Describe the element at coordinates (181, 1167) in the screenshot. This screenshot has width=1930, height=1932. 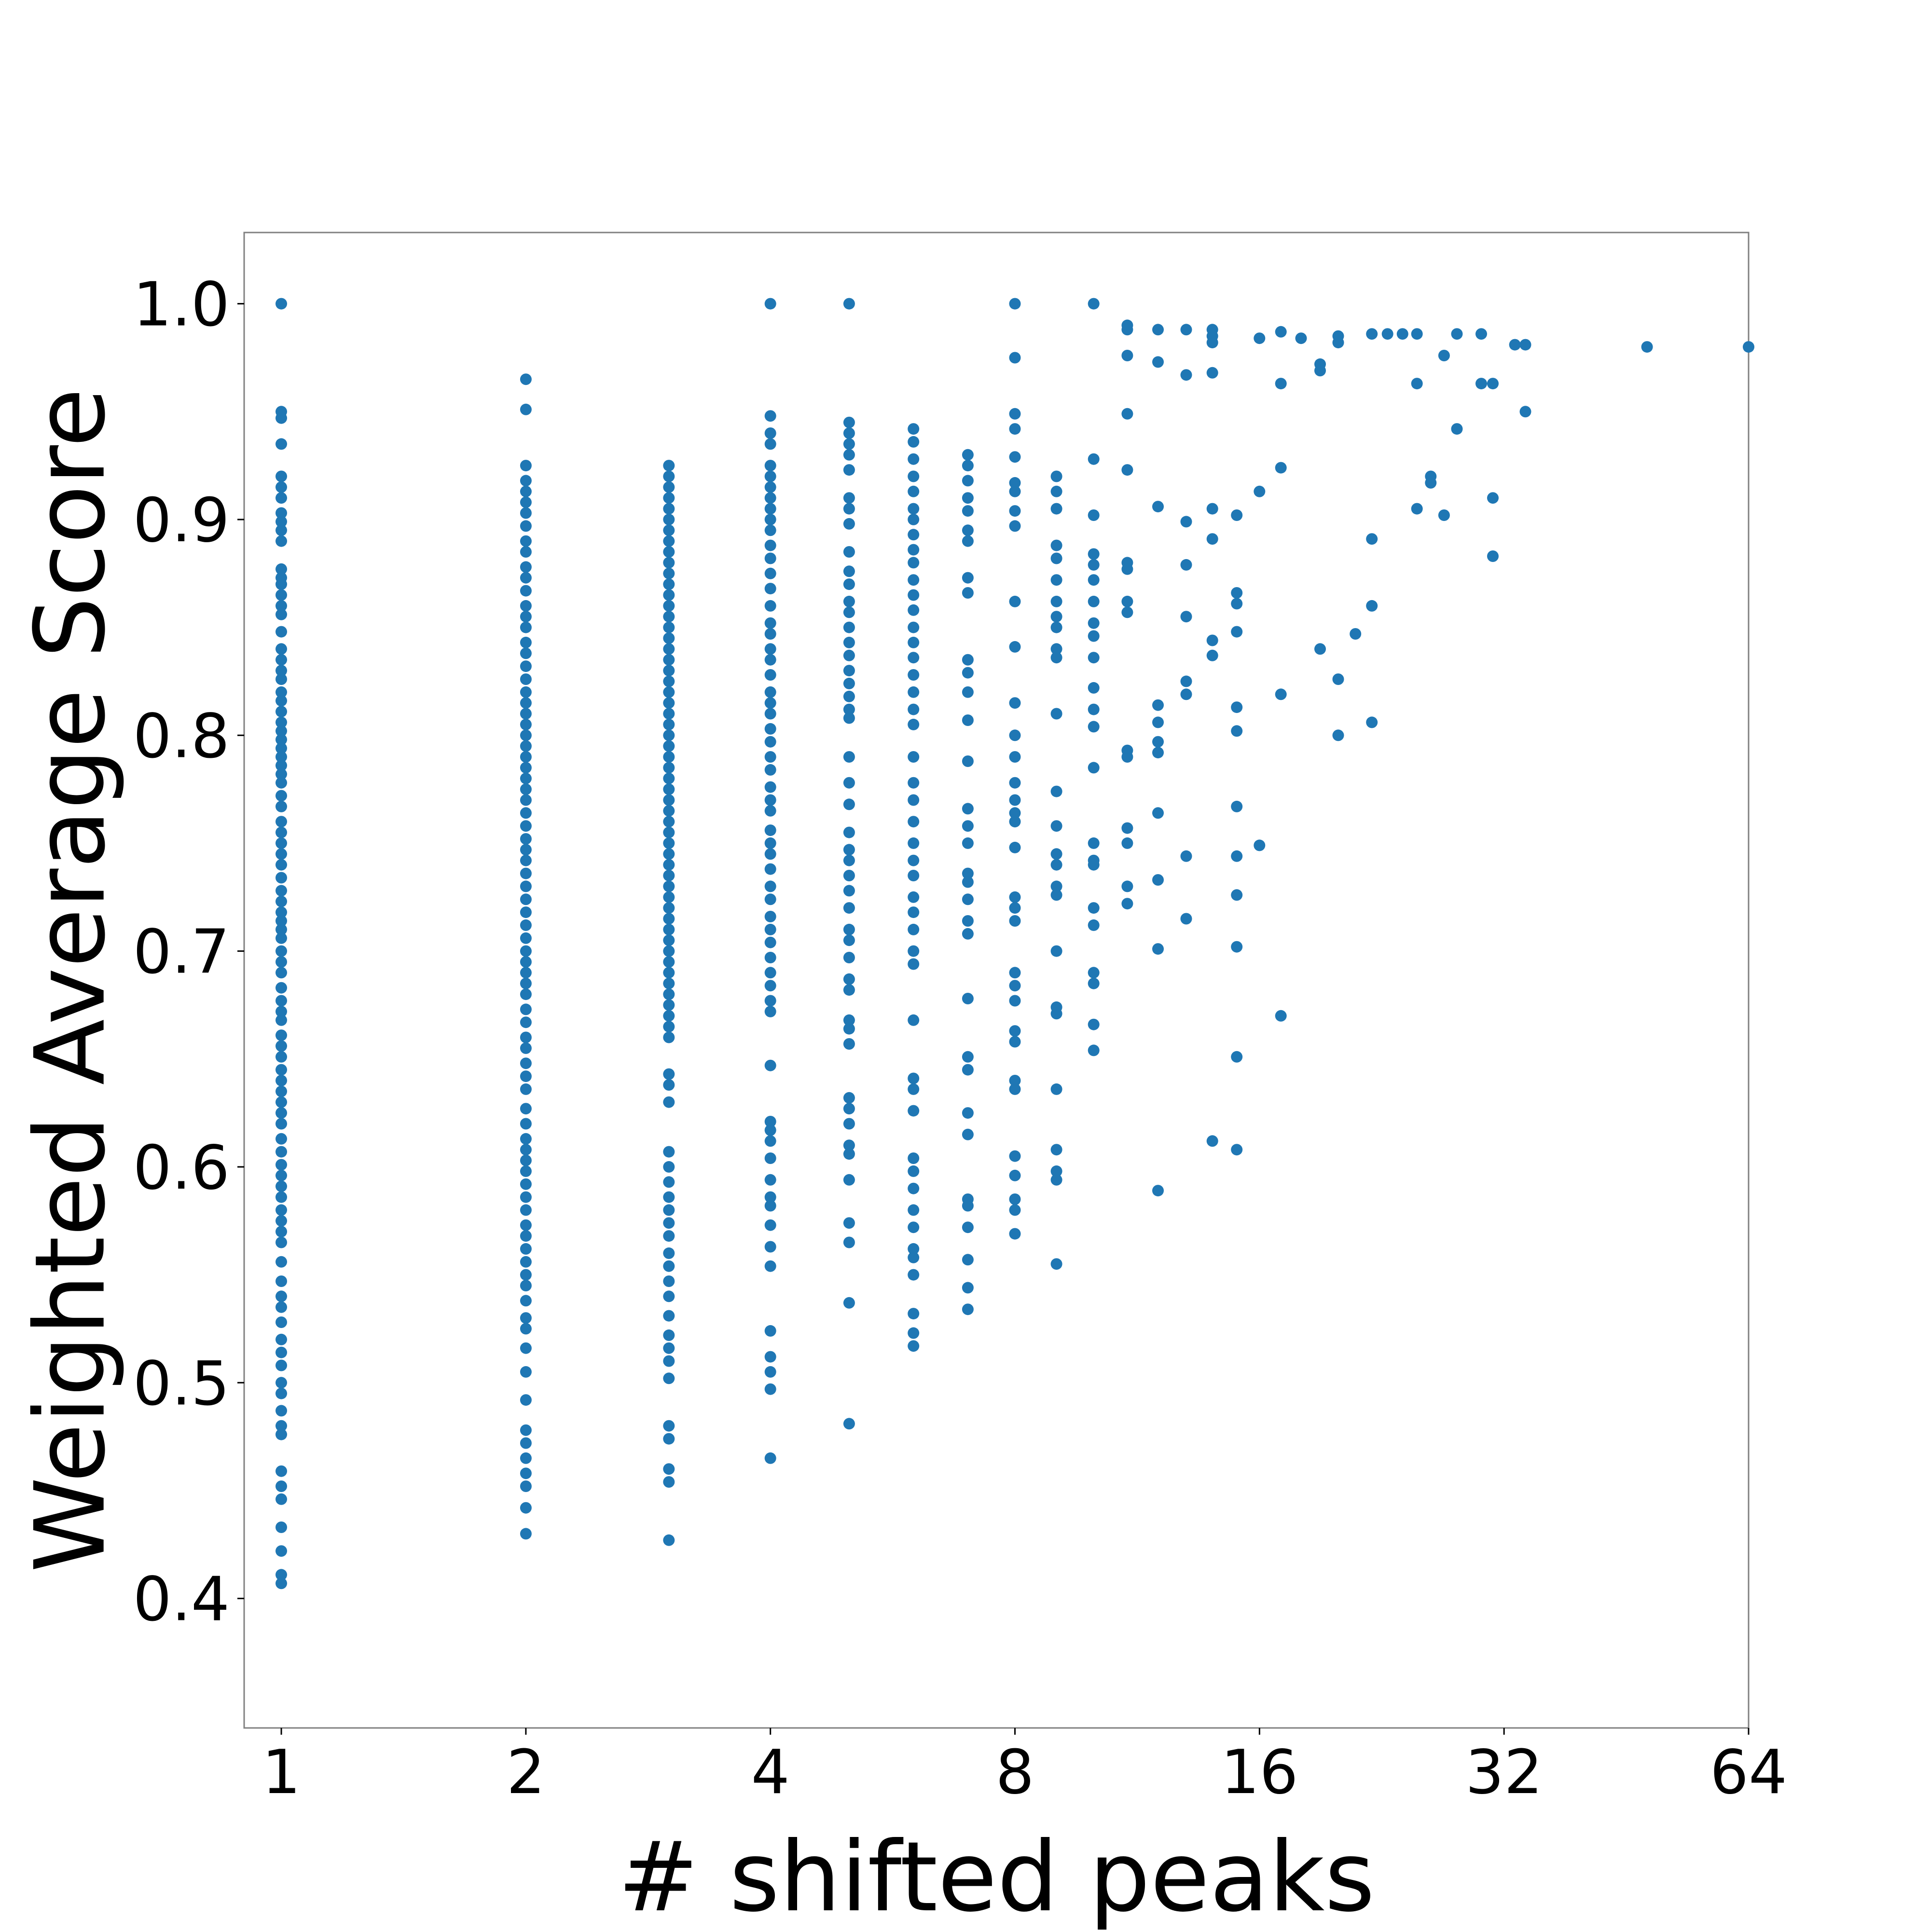
I see `y-tick-label: 0.6` at that location.